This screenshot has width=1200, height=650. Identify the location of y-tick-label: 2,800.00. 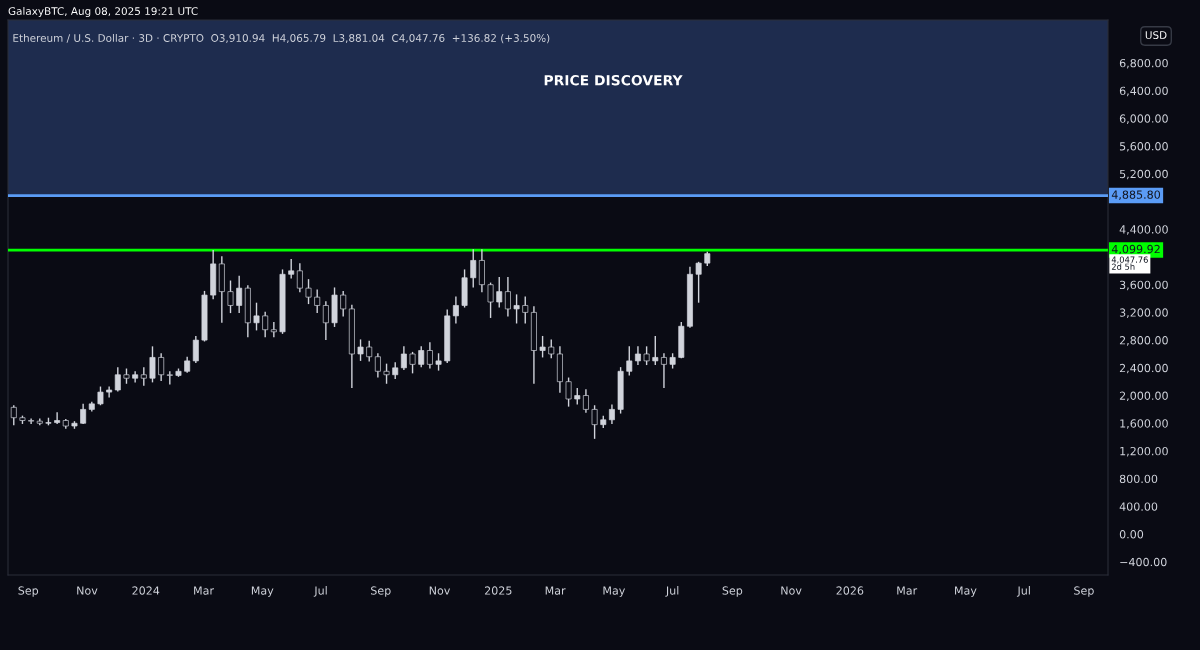
(1143, 341).